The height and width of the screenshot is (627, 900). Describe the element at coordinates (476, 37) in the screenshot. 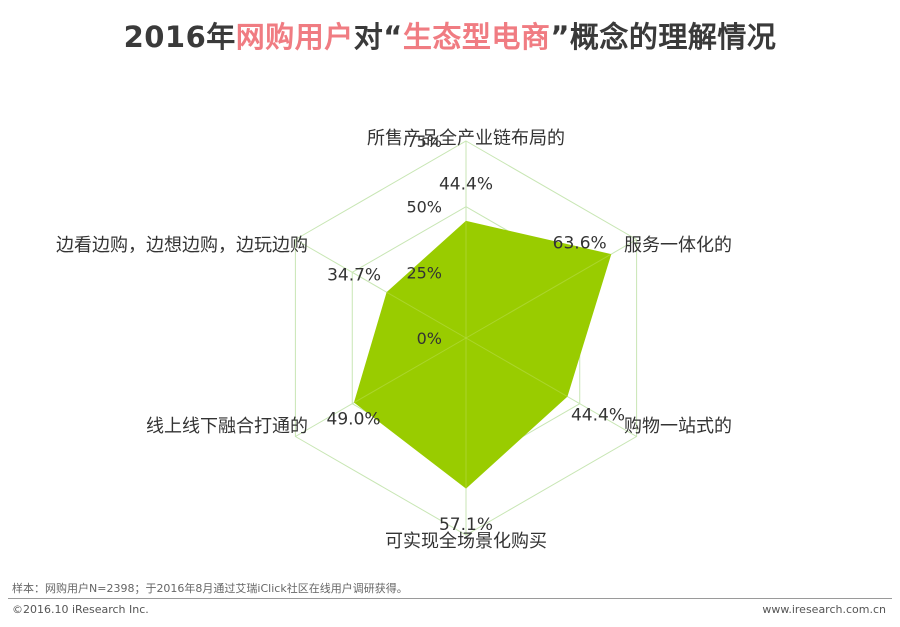

I see `title-part-4: 生态型电商` at that location.